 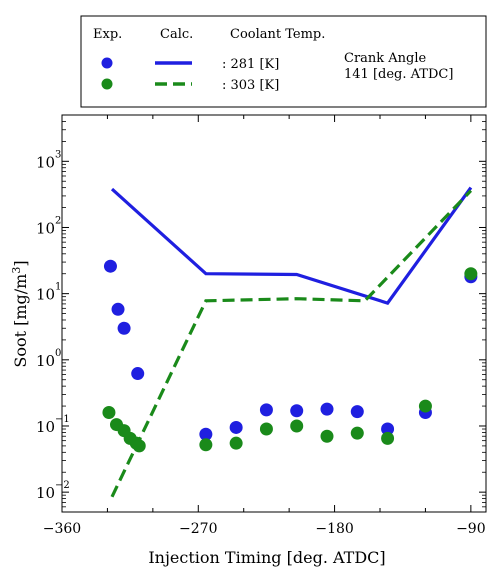 I want to click on legend-label-281: : 281 [K], so click(x=250, y=64).